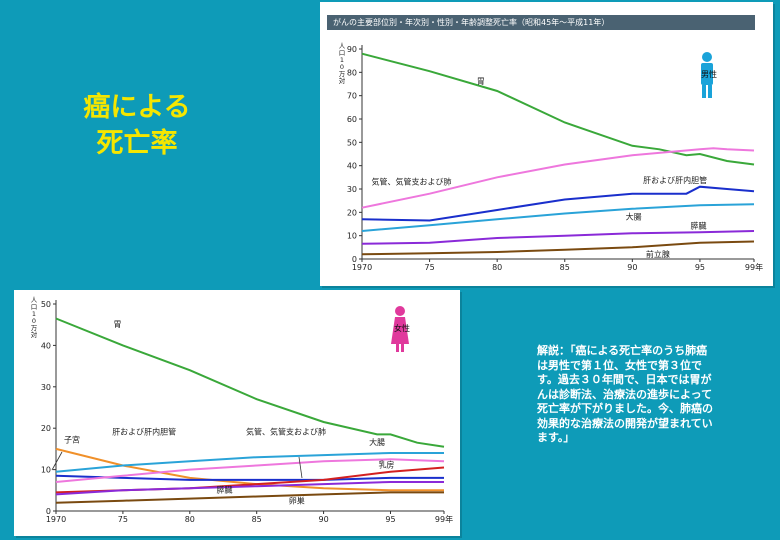 This screenshot has height=540, width=780. I want to click on figure-label: 女性, so click(402, 328).